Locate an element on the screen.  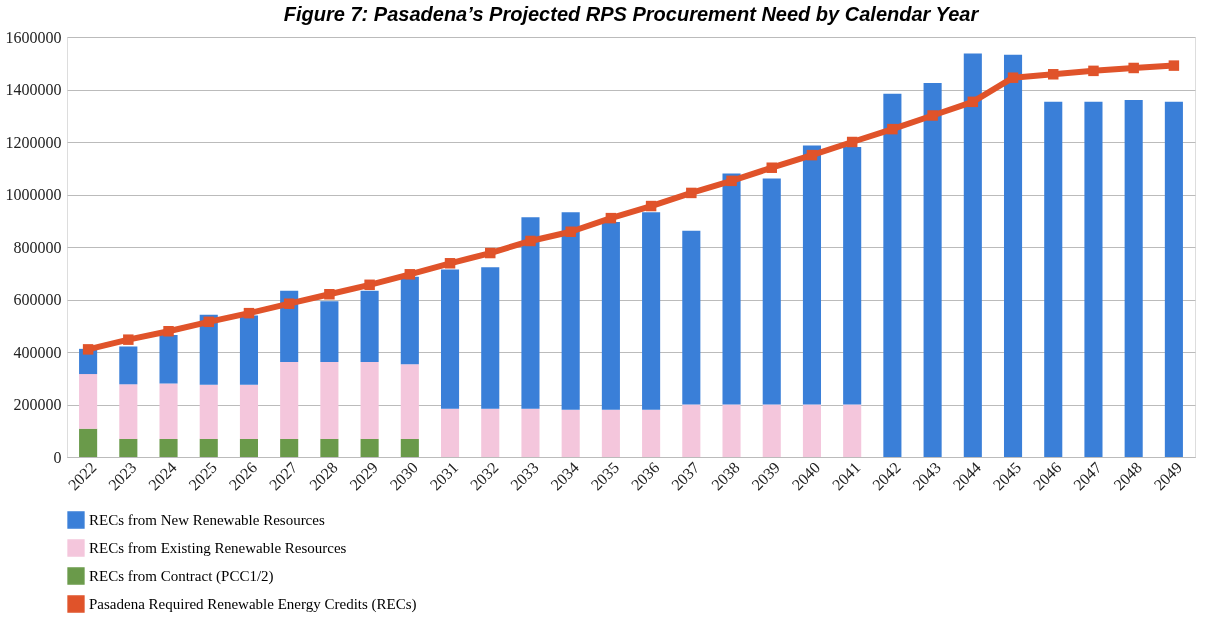
y-tick-label: 1200000 is located at coordinates (33, 142).